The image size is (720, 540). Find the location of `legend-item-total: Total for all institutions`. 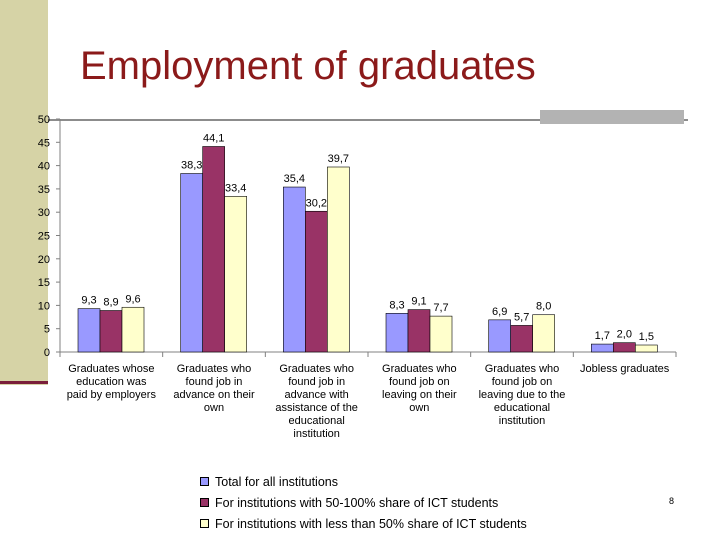

legend-item-total: Total for all institutions is located at coordinates (363, 481).